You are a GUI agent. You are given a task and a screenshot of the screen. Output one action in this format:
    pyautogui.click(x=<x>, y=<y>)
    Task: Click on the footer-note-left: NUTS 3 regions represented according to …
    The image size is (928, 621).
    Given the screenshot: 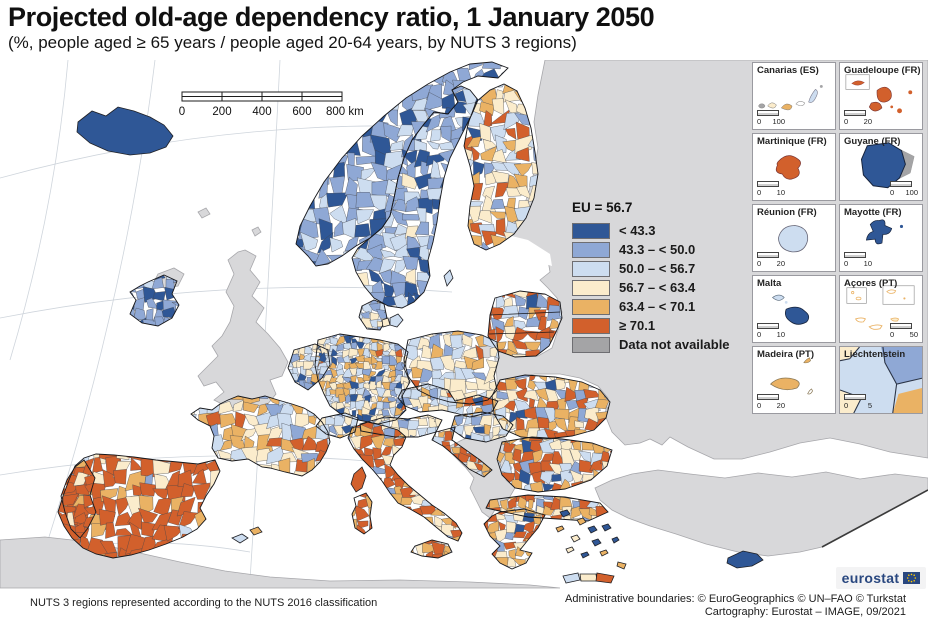 What is the action you would take?
    pyautogui.click(x=204, y=603)
    